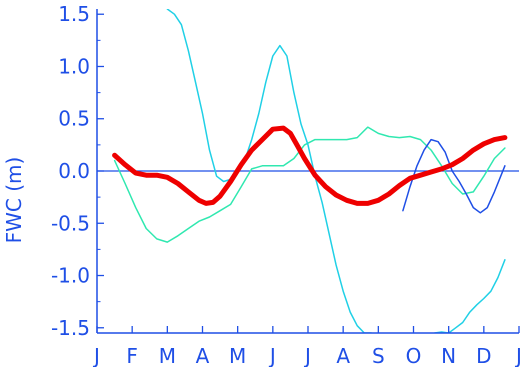  What do you see at coordinates (378, 355) in the screenshot?
I see `x-tick-label: S` at bounding box center [378, 355].